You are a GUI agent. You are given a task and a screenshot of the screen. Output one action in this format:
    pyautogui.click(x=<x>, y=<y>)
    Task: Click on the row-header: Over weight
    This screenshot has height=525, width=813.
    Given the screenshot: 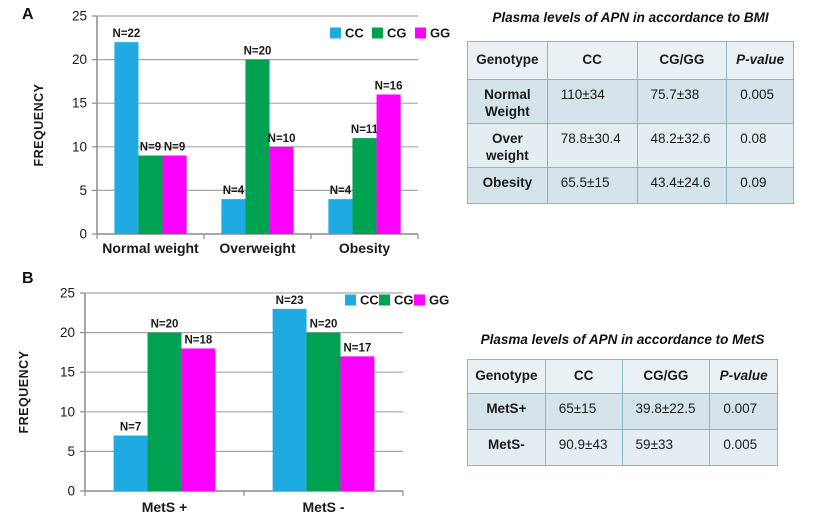 What is the action you would take?
    pyautogui.click(x=507, y=145)
    